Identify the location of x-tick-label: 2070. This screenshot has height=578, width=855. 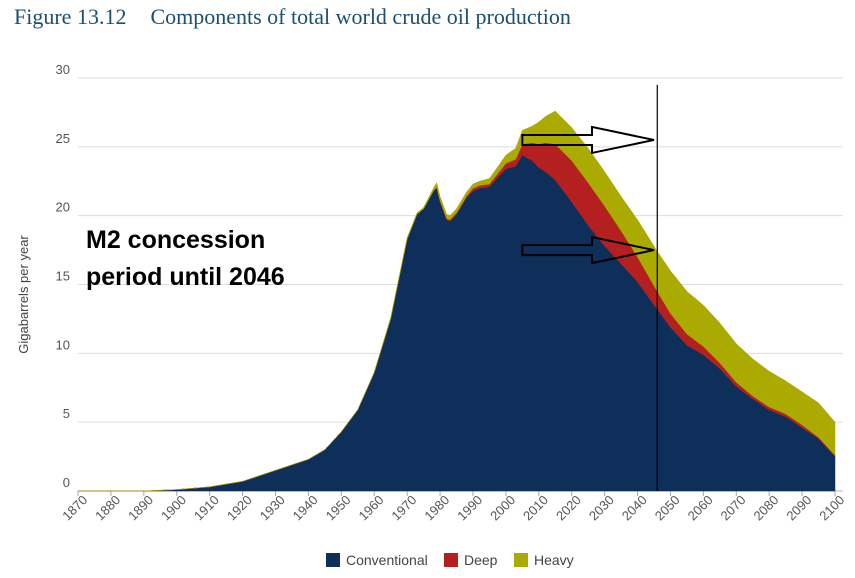
(733, 507).